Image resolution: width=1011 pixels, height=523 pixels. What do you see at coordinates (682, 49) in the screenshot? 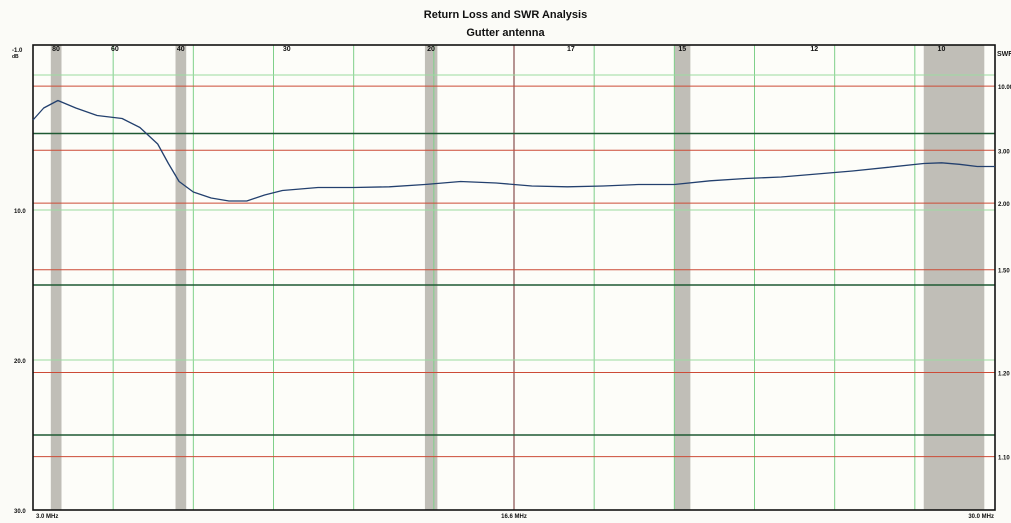
I see `band-label-15: 15` at bounding box center [682, 49].